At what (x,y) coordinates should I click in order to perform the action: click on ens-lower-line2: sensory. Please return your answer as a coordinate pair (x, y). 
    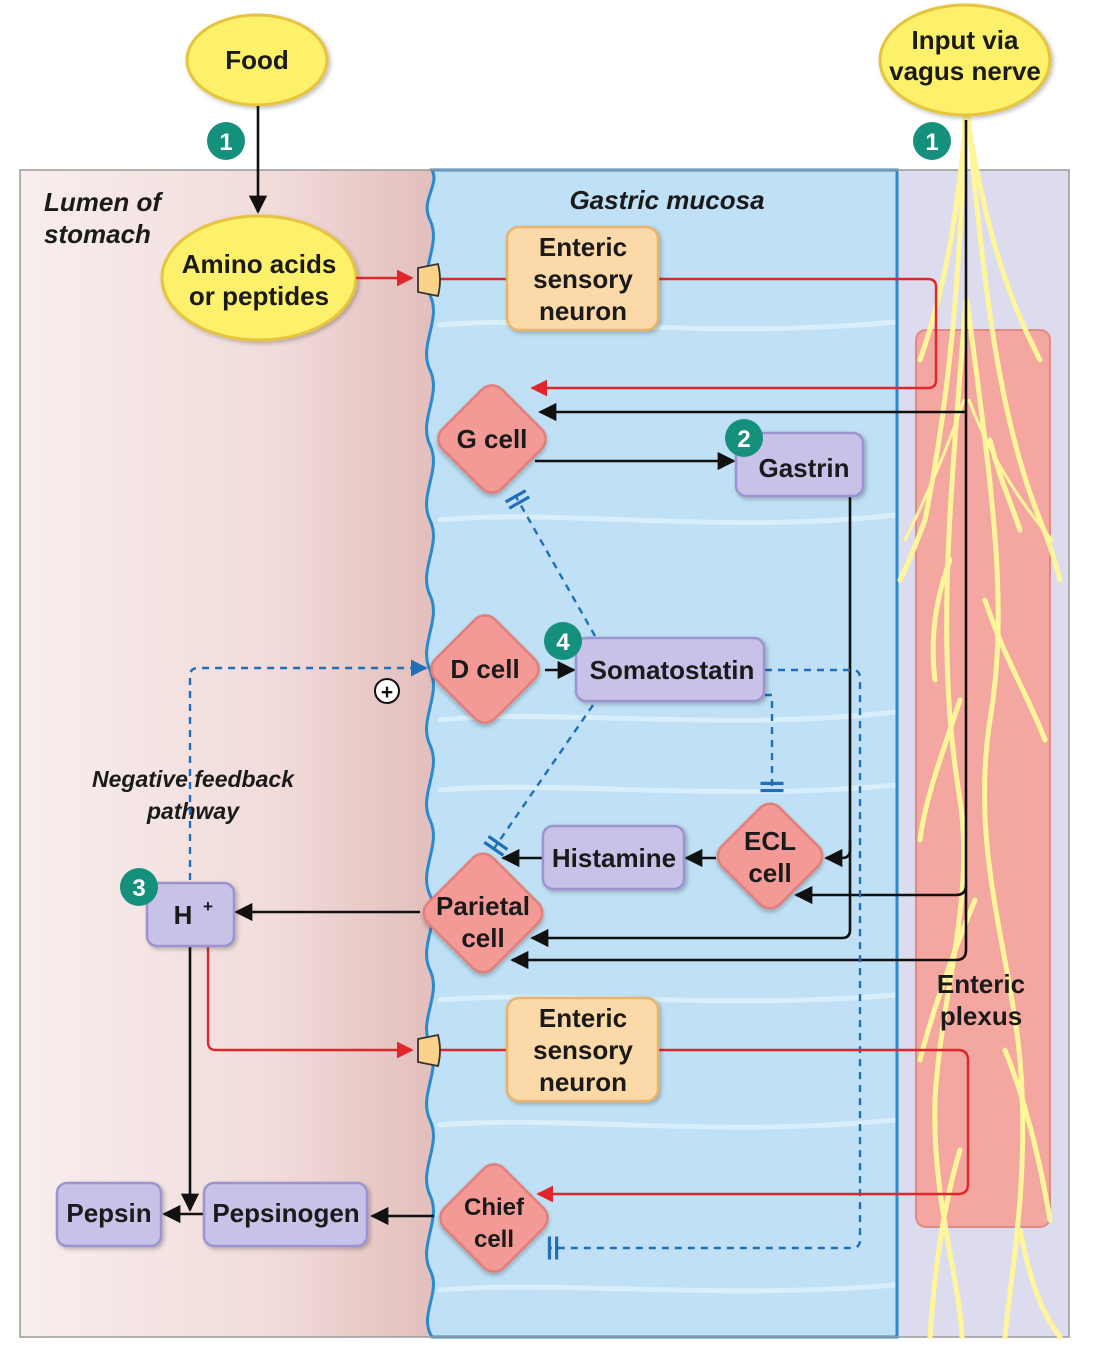
    Looking at the image, I should click on (583, 1050).